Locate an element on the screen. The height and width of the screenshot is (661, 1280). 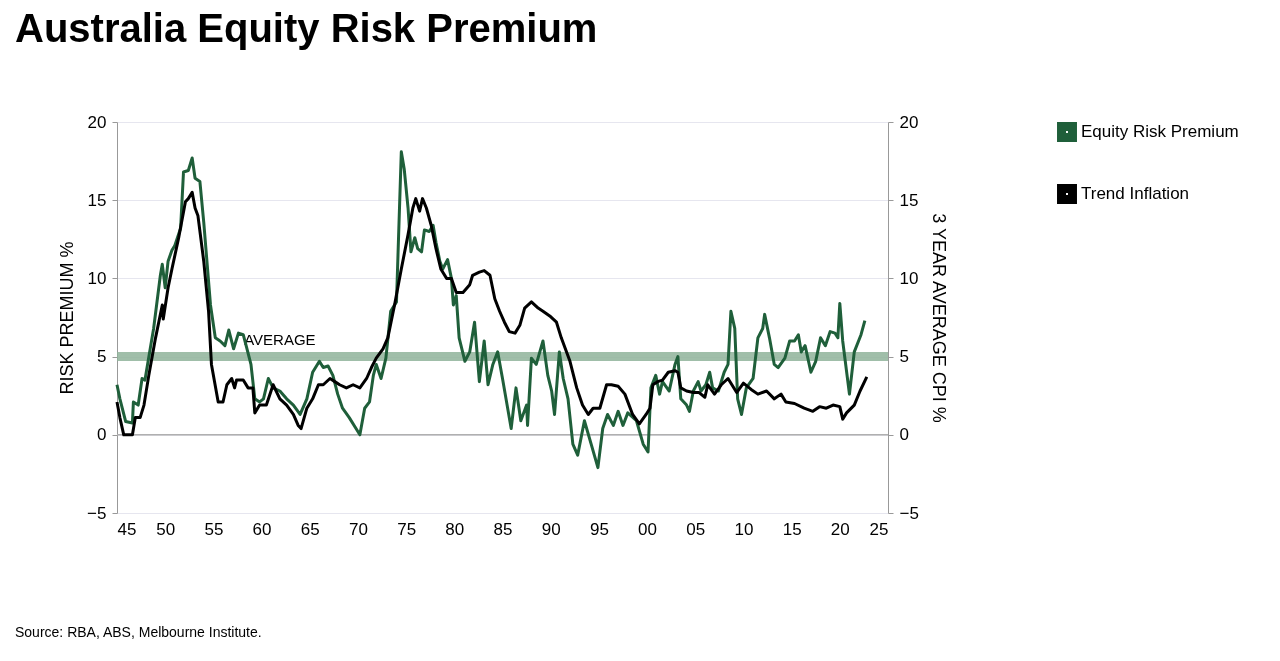
x-tick-label: 95 is located at coordinates (599, 529).